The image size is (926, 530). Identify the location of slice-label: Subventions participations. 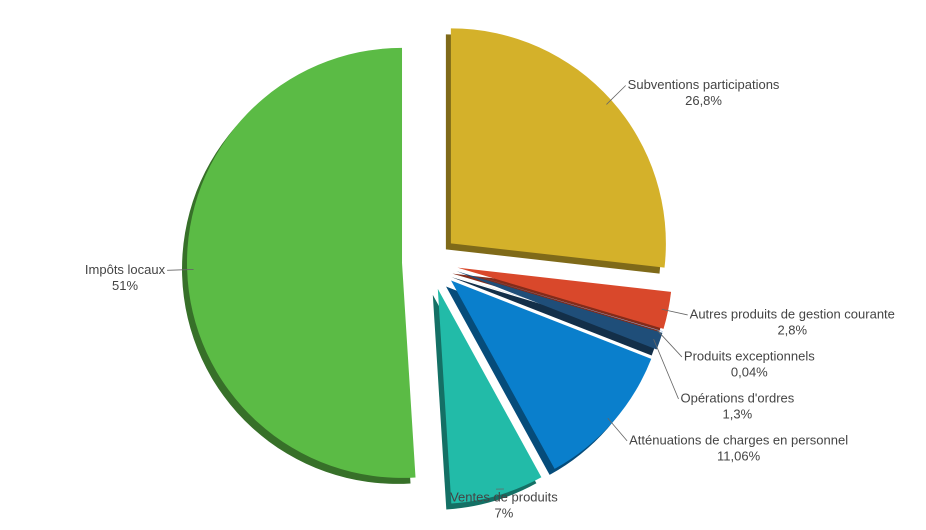
(704, 84).